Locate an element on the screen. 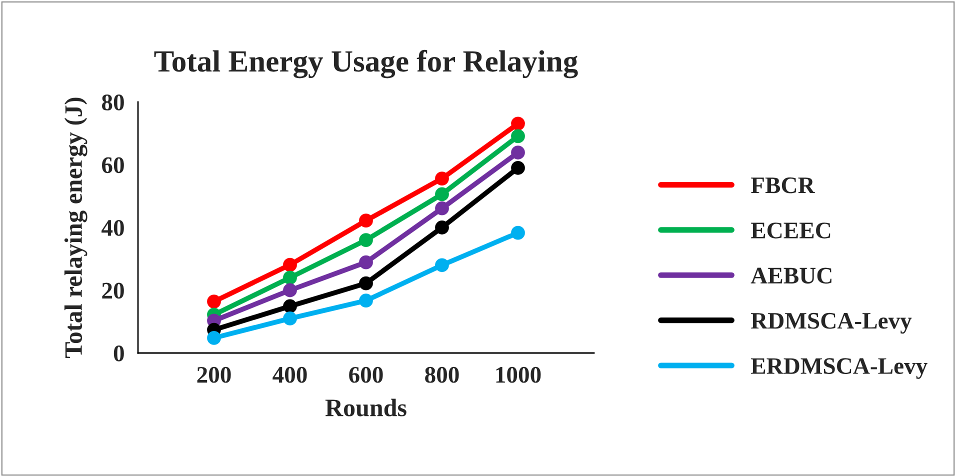  x-axis-title: Rounds is located at coordinates (365, 407).